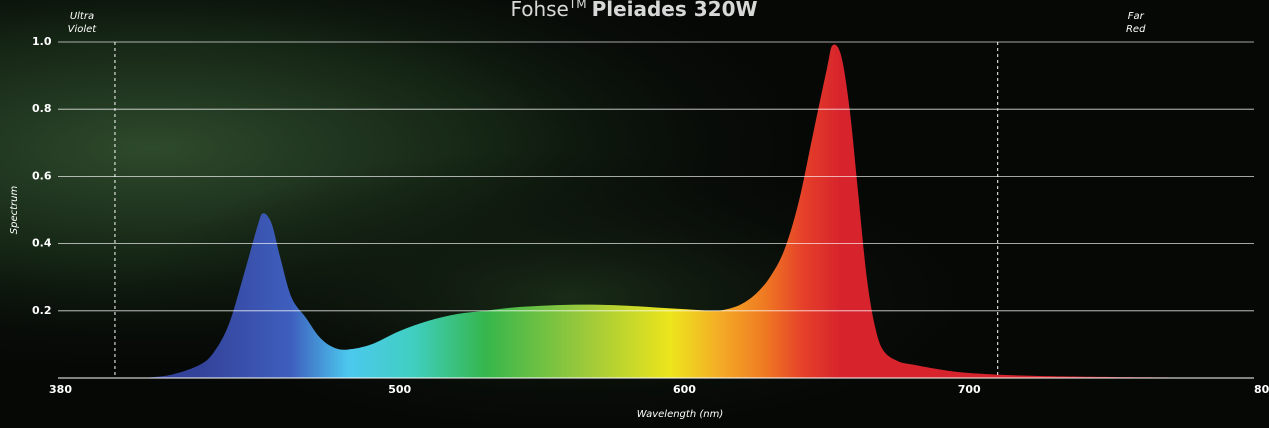 The image size is (1269, 428). I want to click on title-brand: Fohse, so click(539, 10).